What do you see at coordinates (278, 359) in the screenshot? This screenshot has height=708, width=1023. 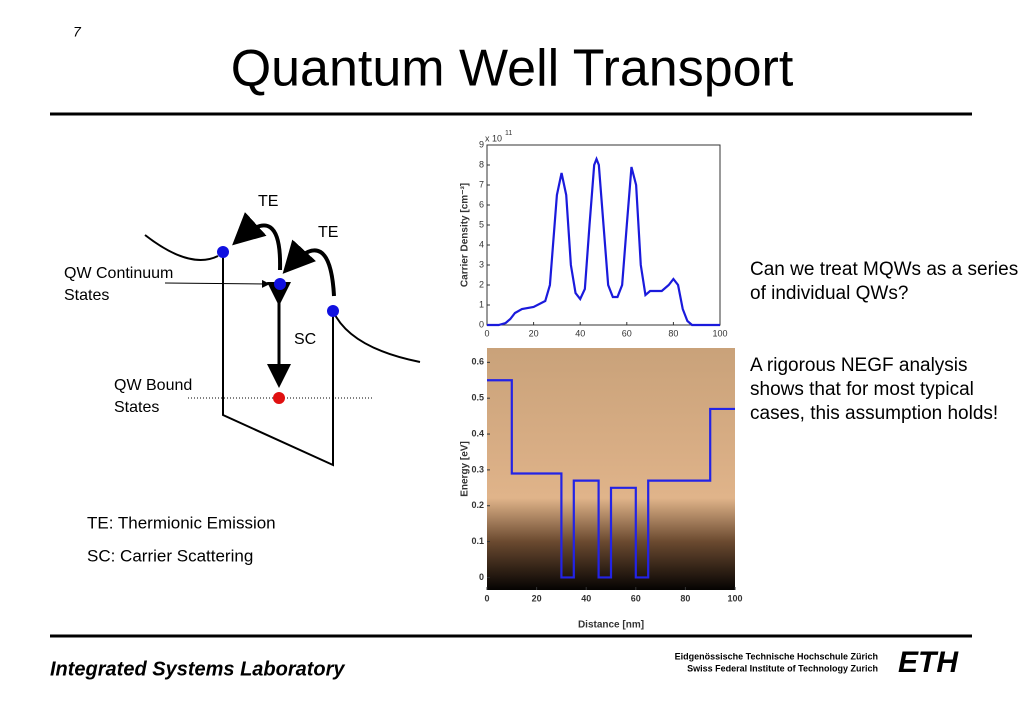 I see `well` at bounding box center [278, 359].